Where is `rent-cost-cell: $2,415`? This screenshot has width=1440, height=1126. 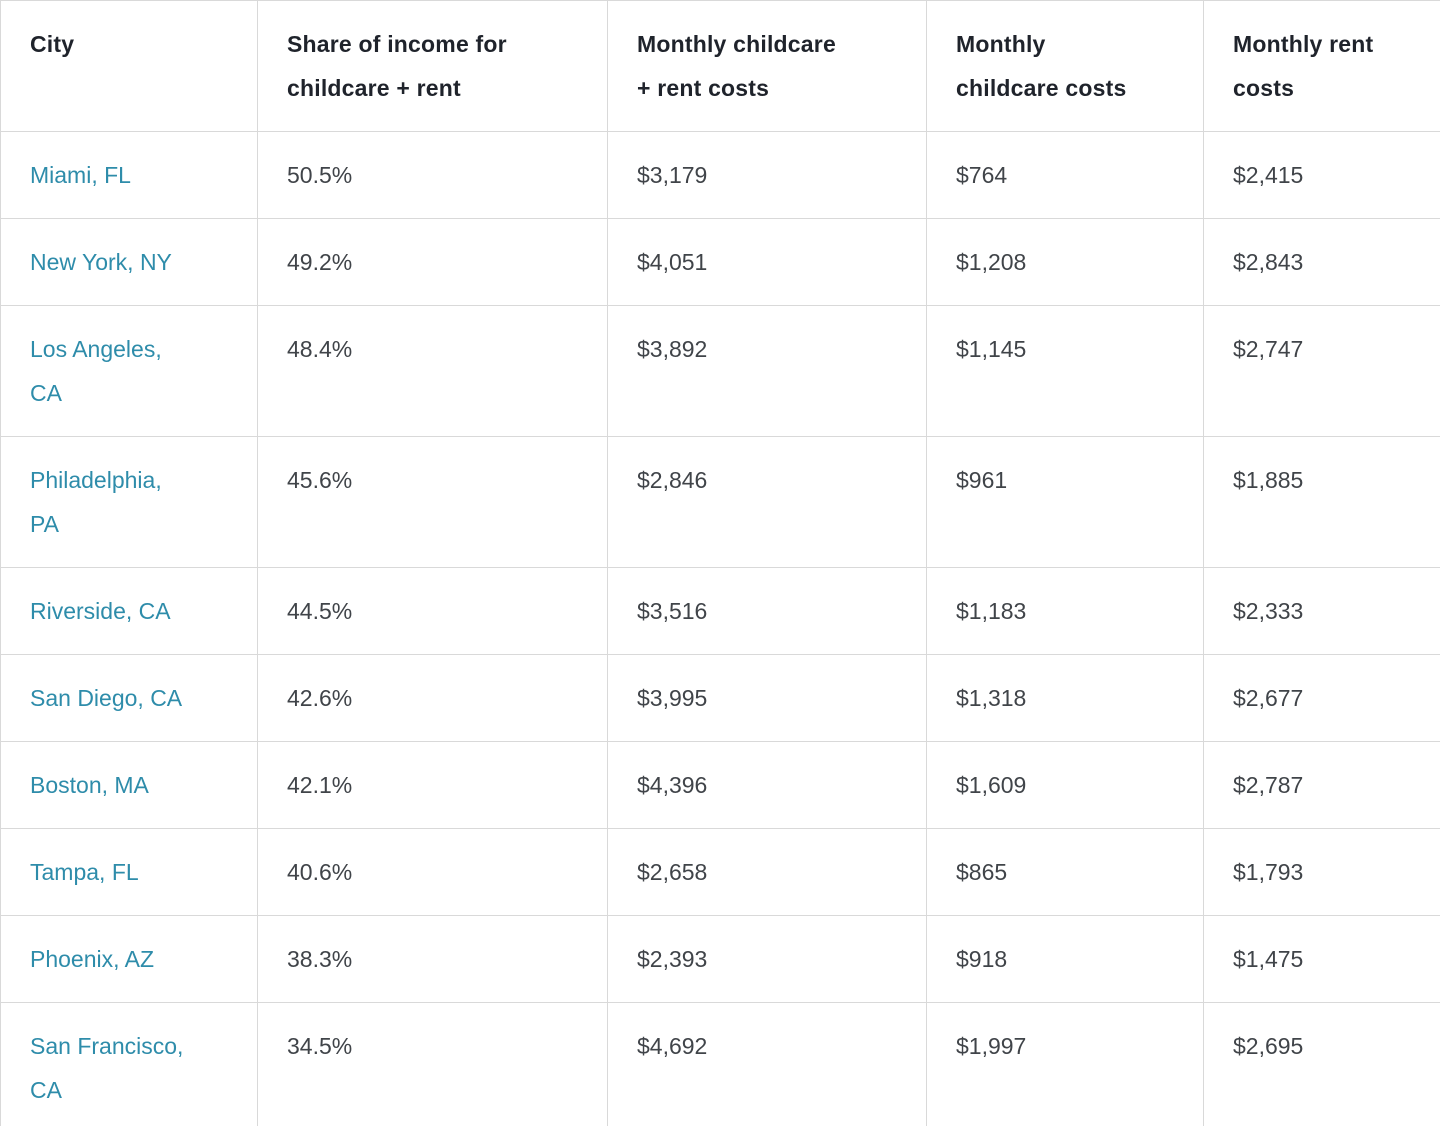 rent-cost-cell: $2,415 is located at coordinates (1321, 175).